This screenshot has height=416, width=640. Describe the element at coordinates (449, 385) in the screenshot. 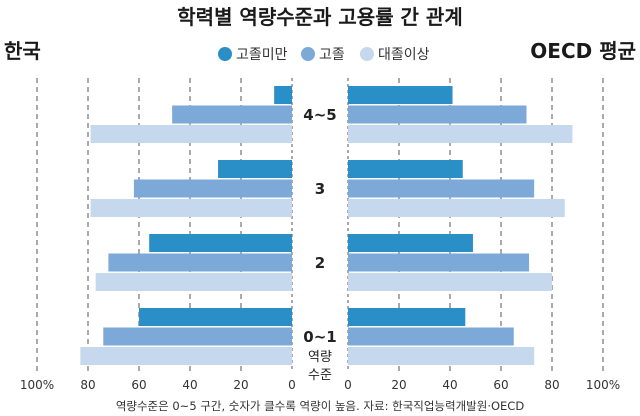

I see `tick-label-right: 40` at that location.